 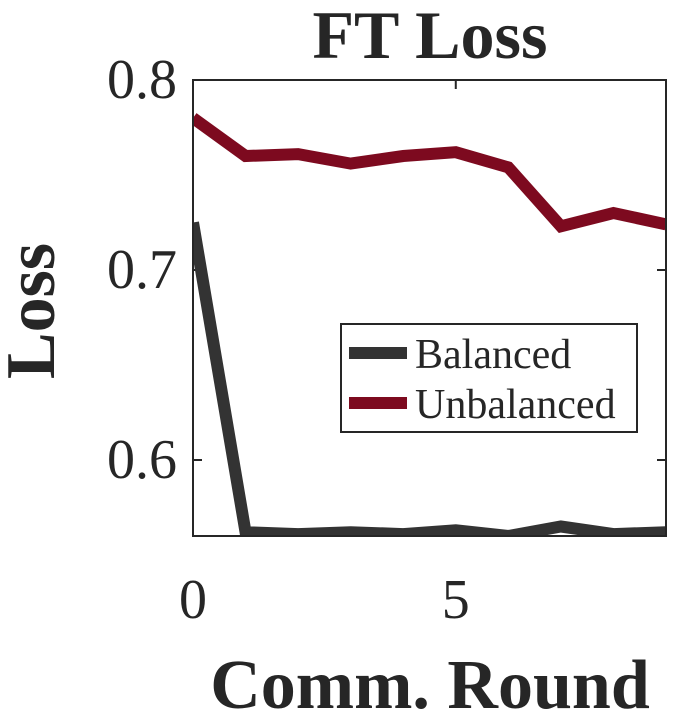 What do you see at coordinates (142, 80) in the screenshot?
I see `y-tick-label: 0.8` at bounding box center [142, 80].